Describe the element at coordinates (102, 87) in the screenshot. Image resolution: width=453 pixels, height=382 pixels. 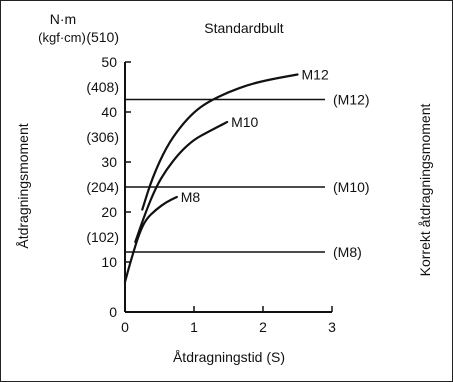
I see `y-tick-label-kgf: (408)` at that location.